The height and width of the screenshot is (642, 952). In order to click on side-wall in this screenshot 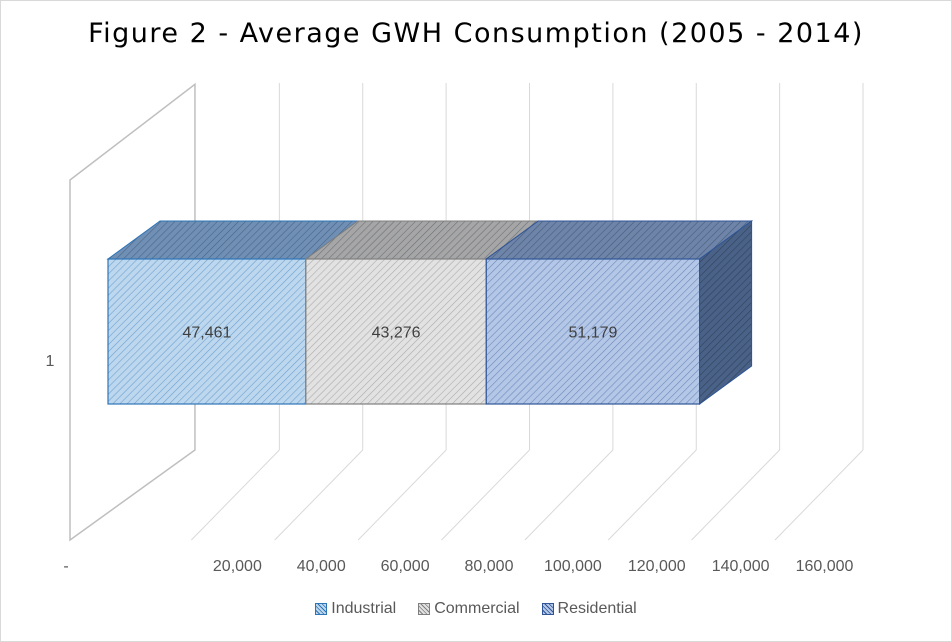, I will do `click(132, 312)`.